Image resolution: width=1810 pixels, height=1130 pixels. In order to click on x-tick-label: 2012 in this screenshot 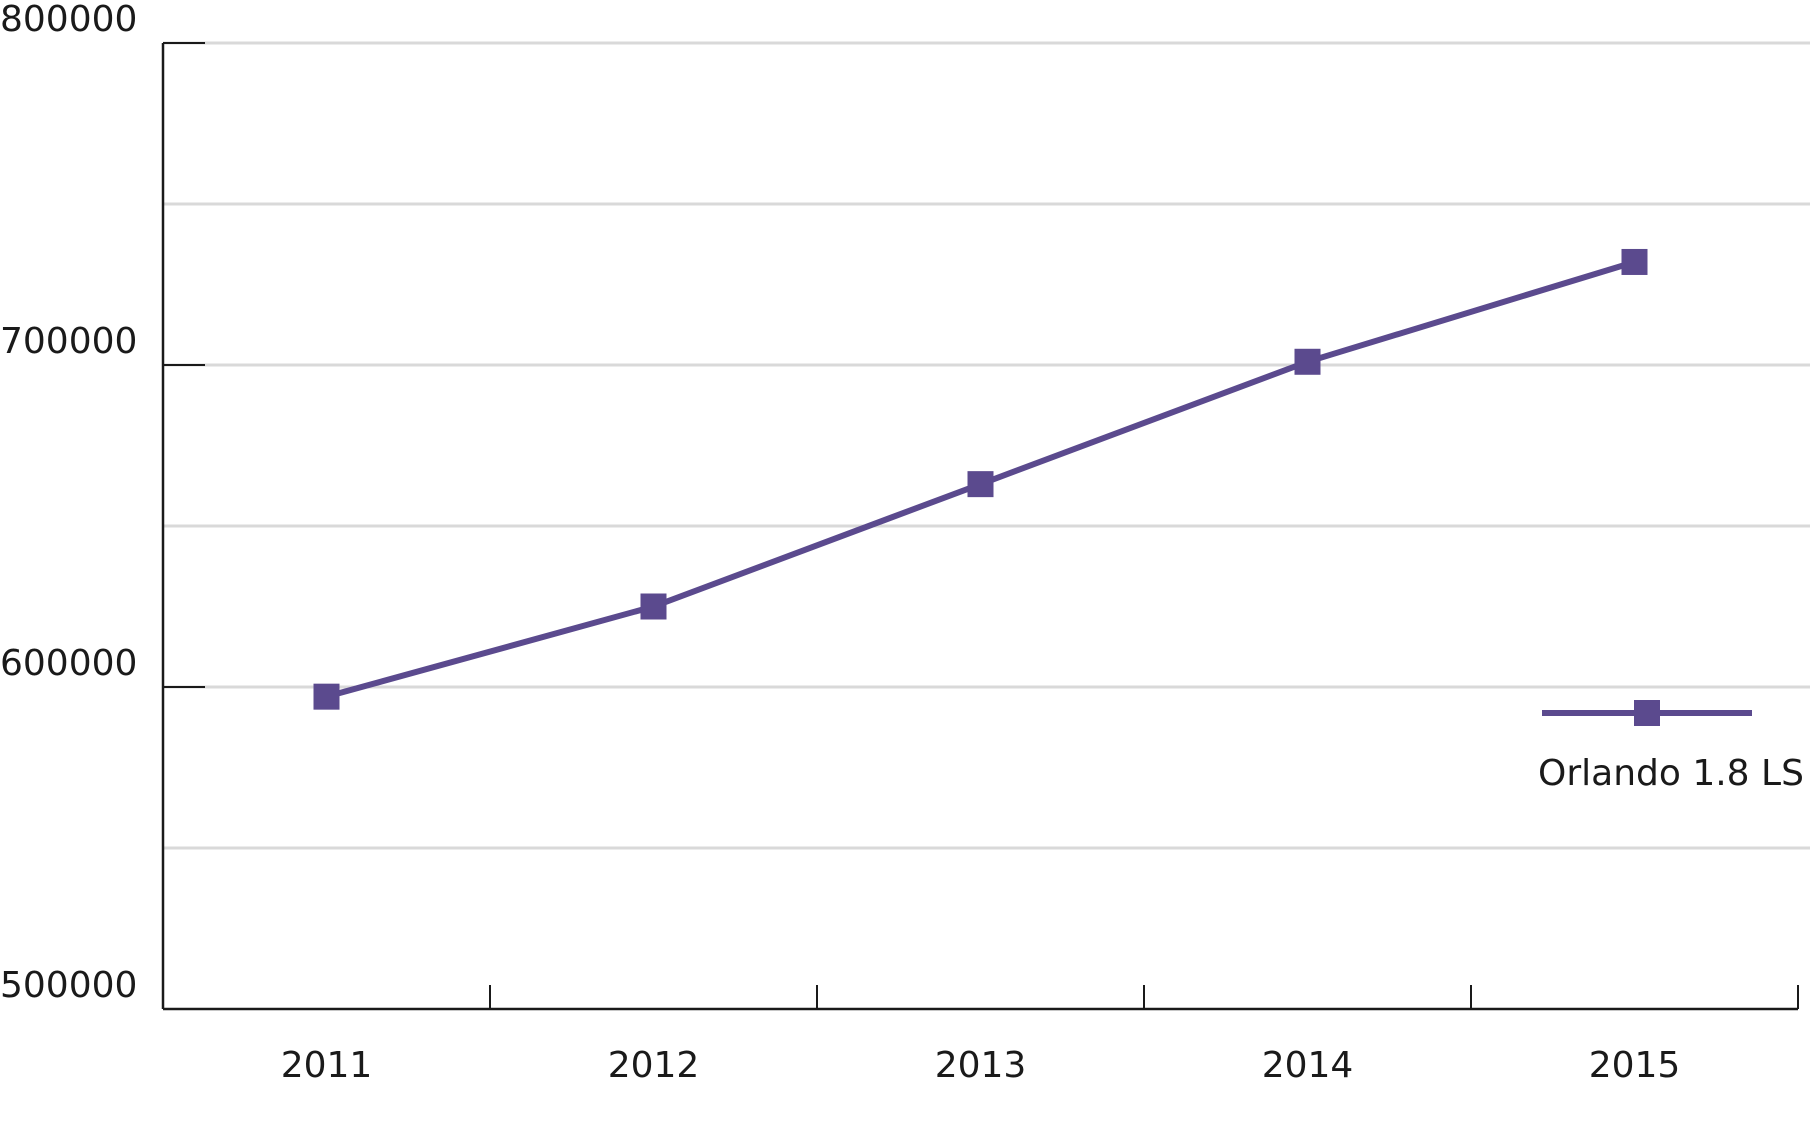, I will do `click(654, 1065)`.